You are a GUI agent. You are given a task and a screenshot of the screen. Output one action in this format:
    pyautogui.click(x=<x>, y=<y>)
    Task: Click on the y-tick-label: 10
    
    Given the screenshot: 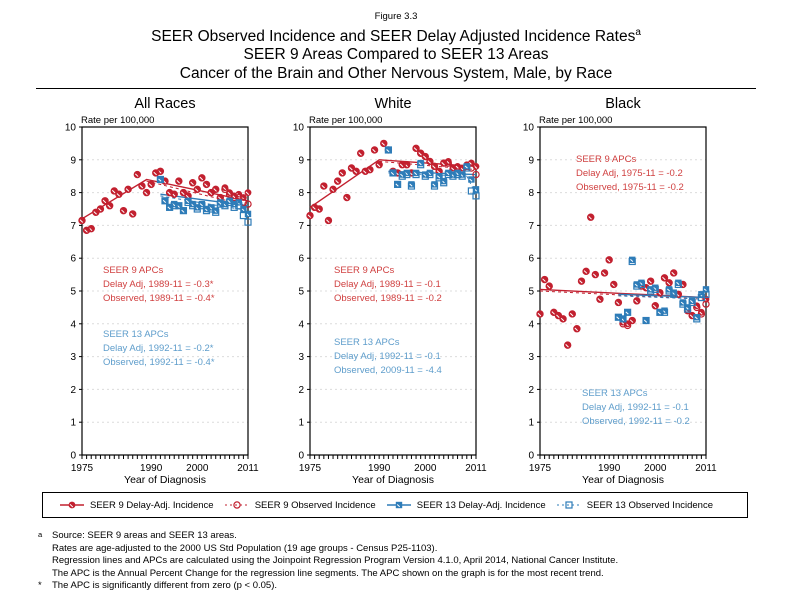 What is the action you would take?
    pyautogui.click(x=529, y=128)
    